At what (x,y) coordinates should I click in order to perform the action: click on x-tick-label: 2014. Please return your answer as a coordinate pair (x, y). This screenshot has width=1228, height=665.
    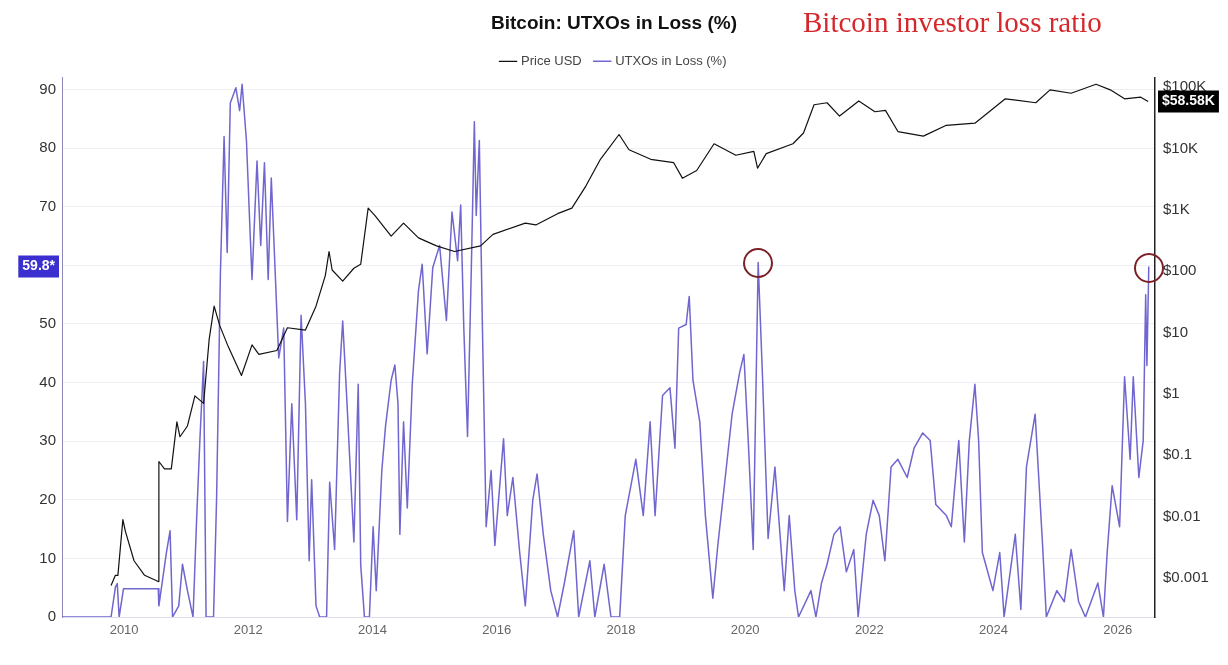
    Looking at the image, I should click on (372, 630).